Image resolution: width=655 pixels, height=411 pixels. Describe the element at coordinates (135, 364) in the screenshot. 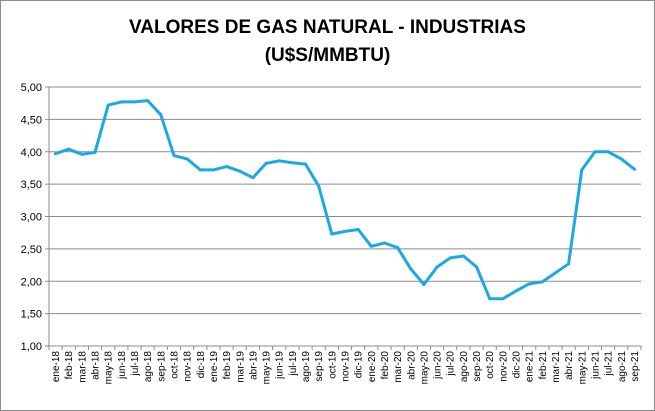

I see `x-tick-label: jul-18` at that location.